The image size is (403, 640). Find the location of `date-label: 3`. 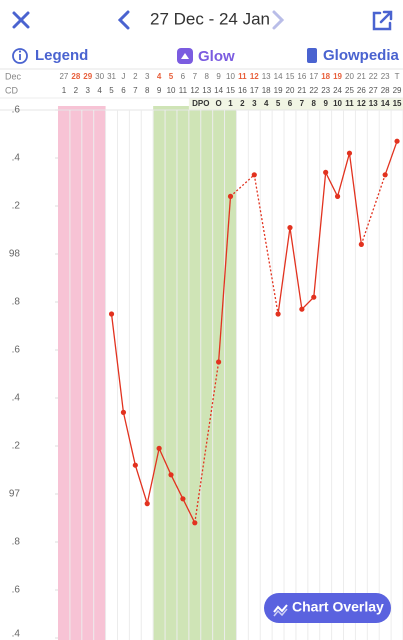

date-label: 3 is located at coordinates (147, 76).